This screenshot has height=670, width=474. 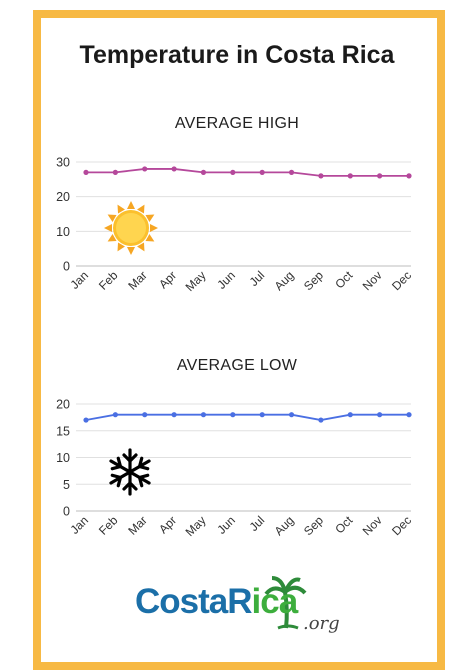 I want to click on low-chart-title: AVERAGE LOW, so click(x=237, y=365).